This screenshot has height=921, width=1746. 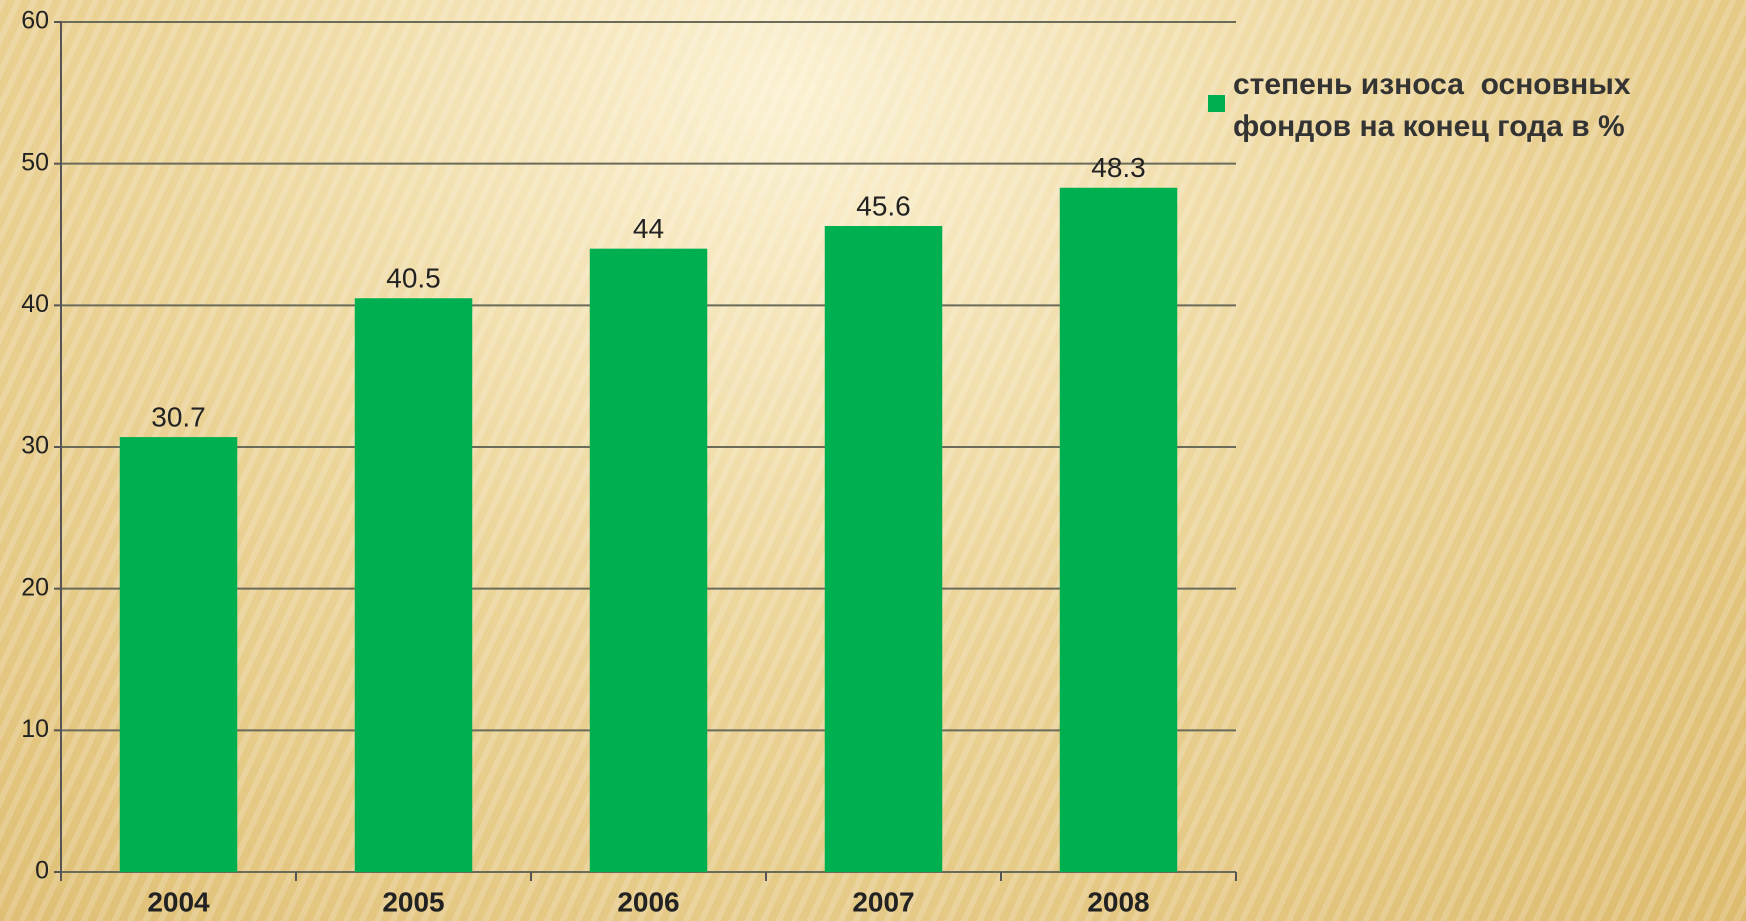 I want to click on data-label: 45.6, so click(x=883, y=205).